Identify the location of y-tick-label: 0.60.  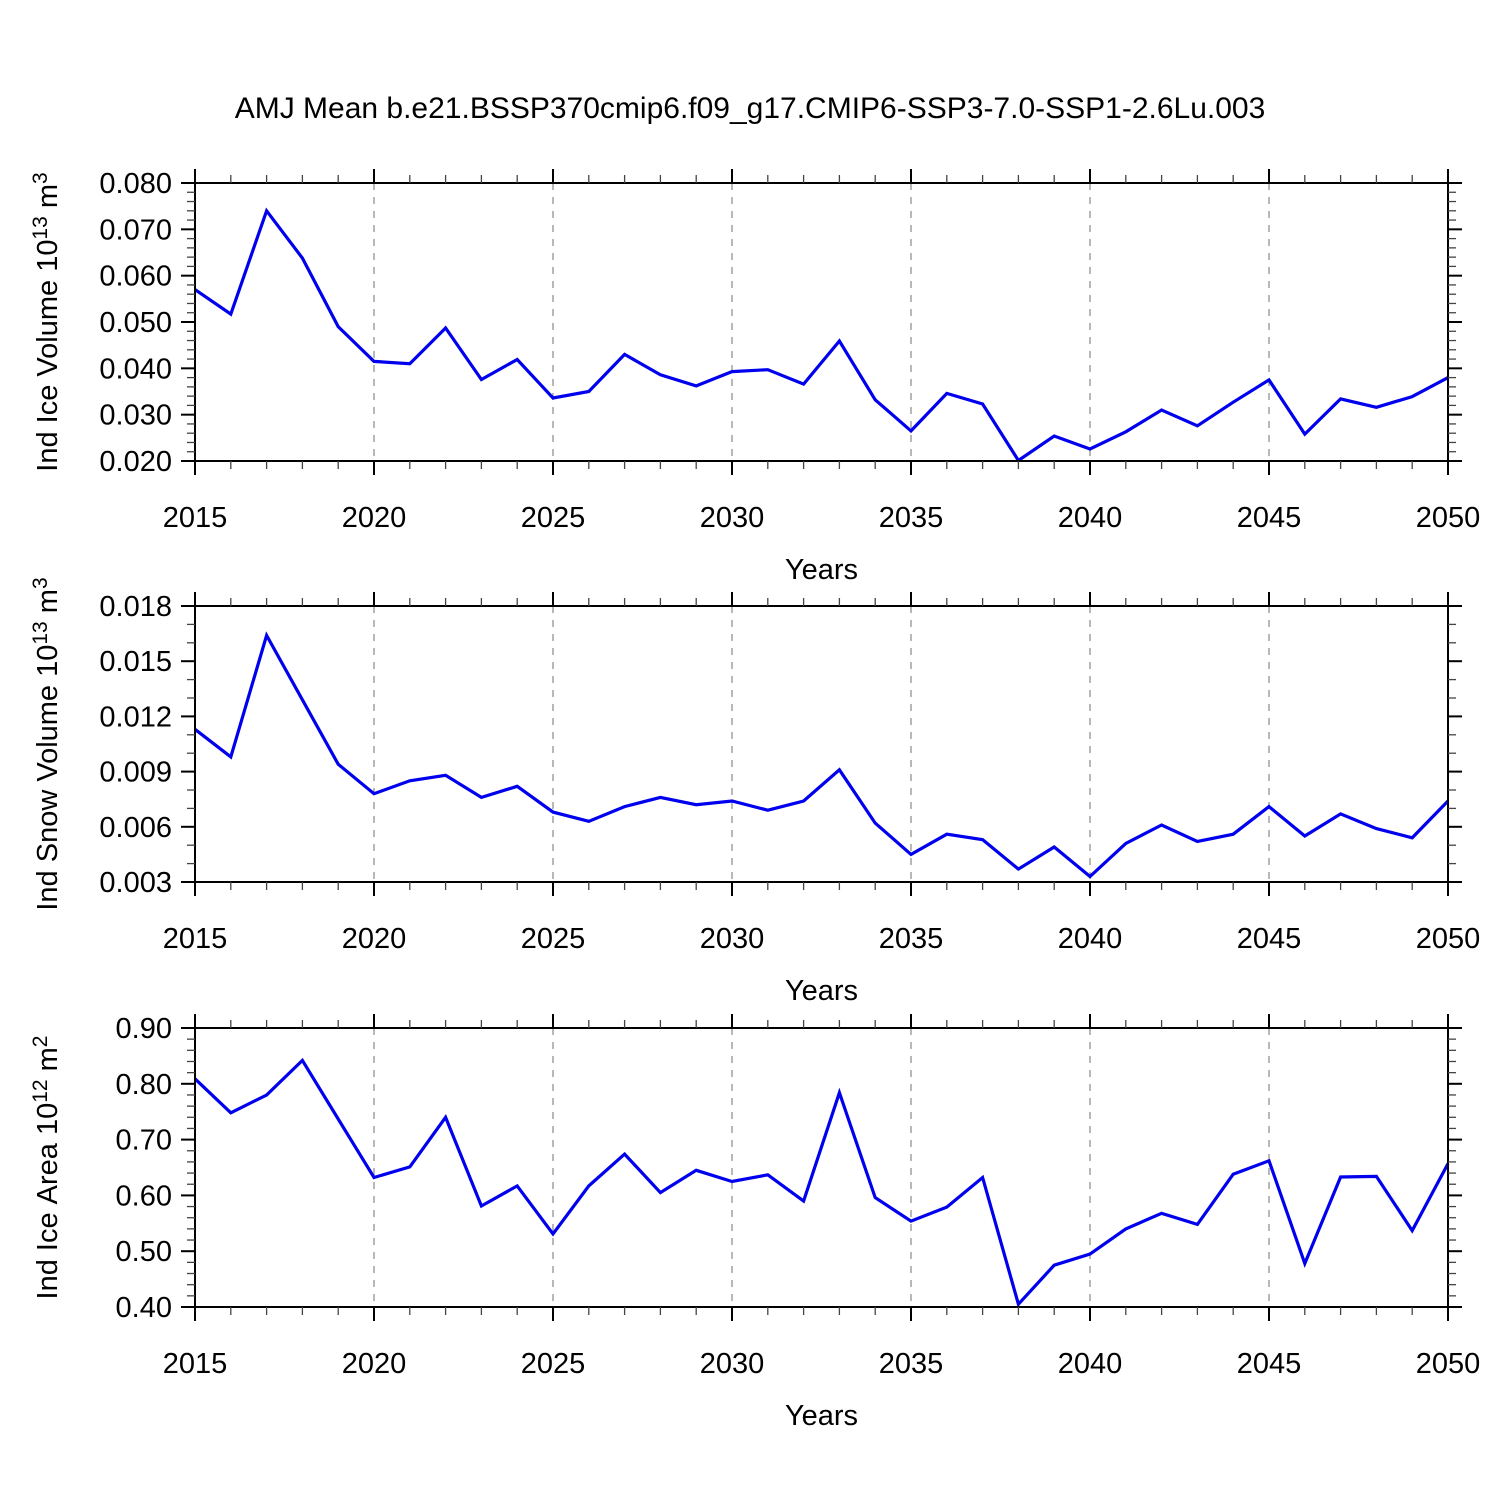
(144, 1196).